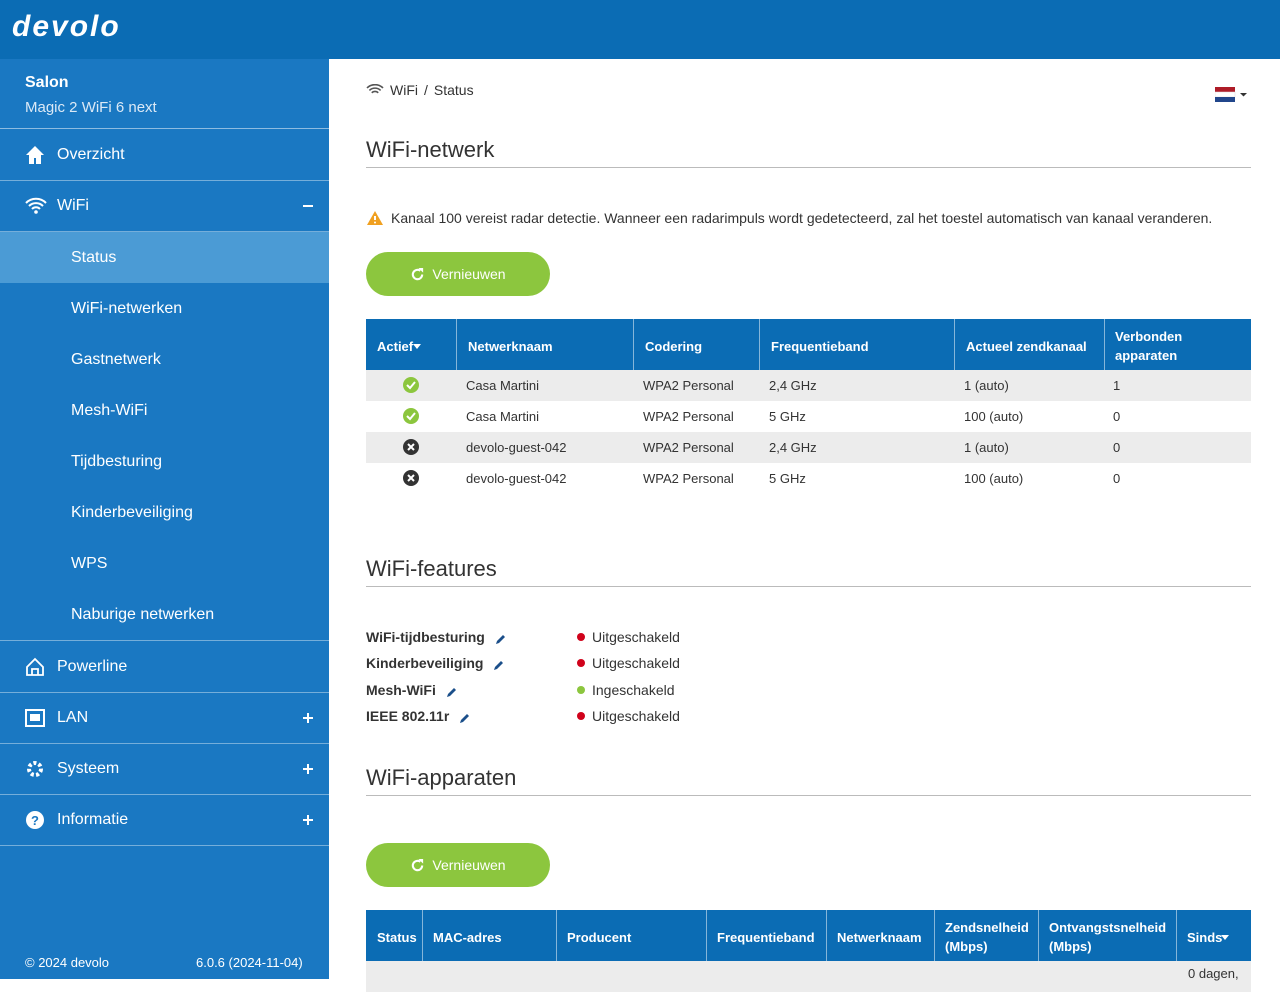 This screenshot has height=992, width=1280. I want to click on feature-label: Mesh-WiFi, so click(401, 689).